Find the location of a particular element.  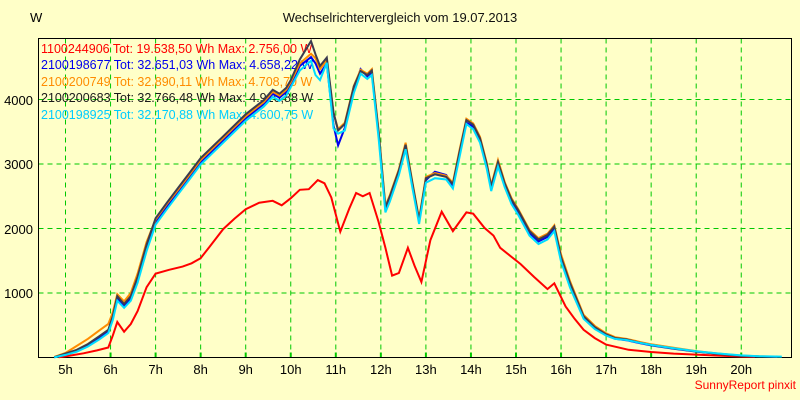

y-tick-label-4000: 4000 is located at coordinates (18, 100).